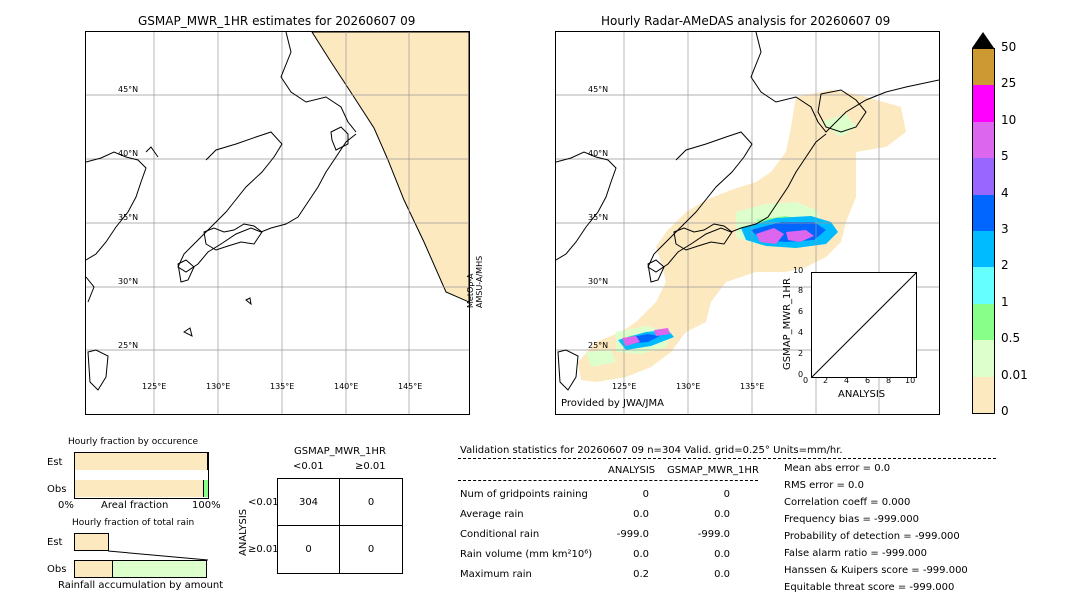 The width and height of the screenshot is (1080, 612). I want to click on colorbar-label: 3, so click(1005, 229).